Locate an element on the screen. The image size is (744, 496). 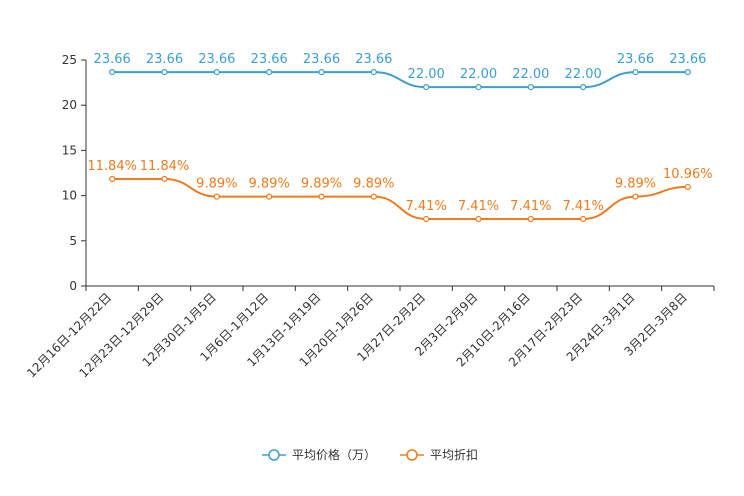
y-tick-label: 20 is located at coordinates (69, 105).